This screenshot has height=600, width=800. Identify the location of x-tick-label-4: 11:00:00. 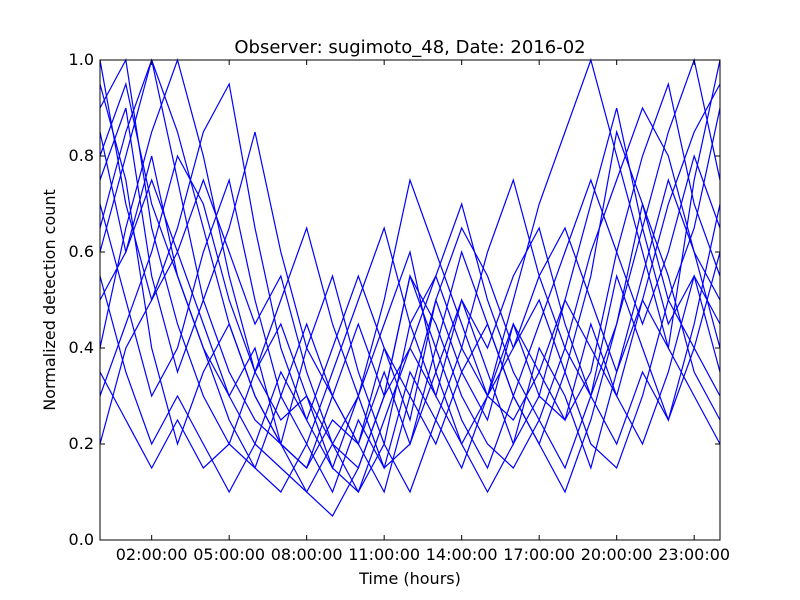
(384, 554).